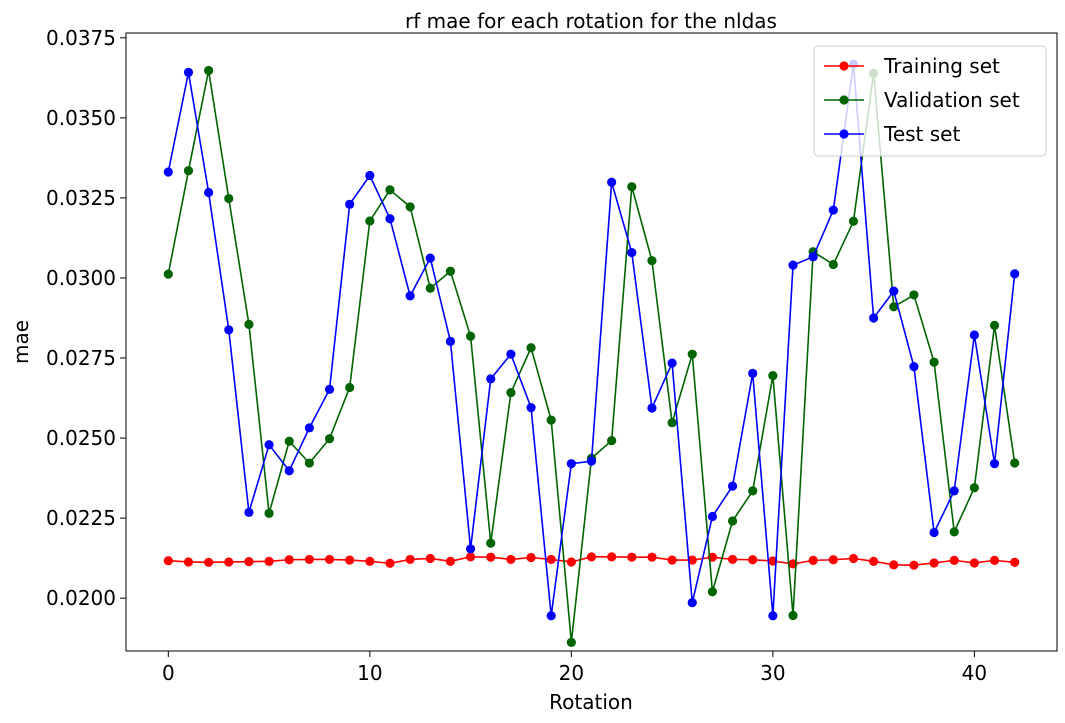 This screenshot has height=723, width=1065. Describe the element at coordinates (591, 561) in the screenshot. I see `training-set-series` at that location.